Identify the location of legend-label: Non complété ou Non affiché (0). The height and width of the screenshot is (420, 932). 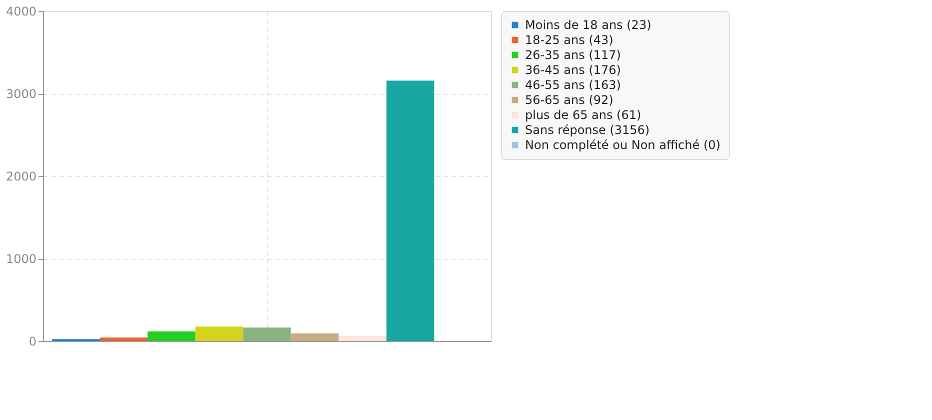
(622, 145).